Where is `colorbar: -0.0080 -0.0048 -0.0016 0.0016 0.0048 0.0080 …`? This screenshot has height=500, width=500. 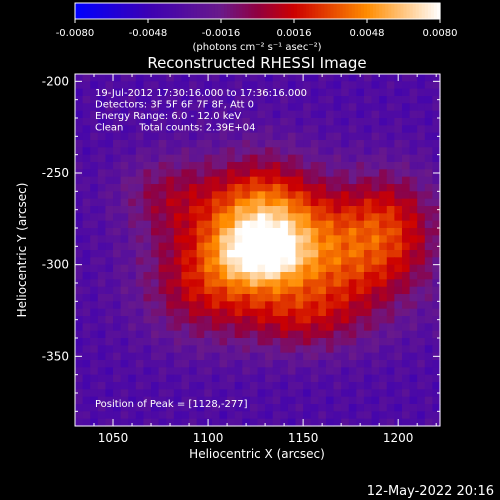
colorbar: -0.0080 -0.0048 -0.0016 0.0016 0.0048 0.0080 … is located at coordinates (257, 27).